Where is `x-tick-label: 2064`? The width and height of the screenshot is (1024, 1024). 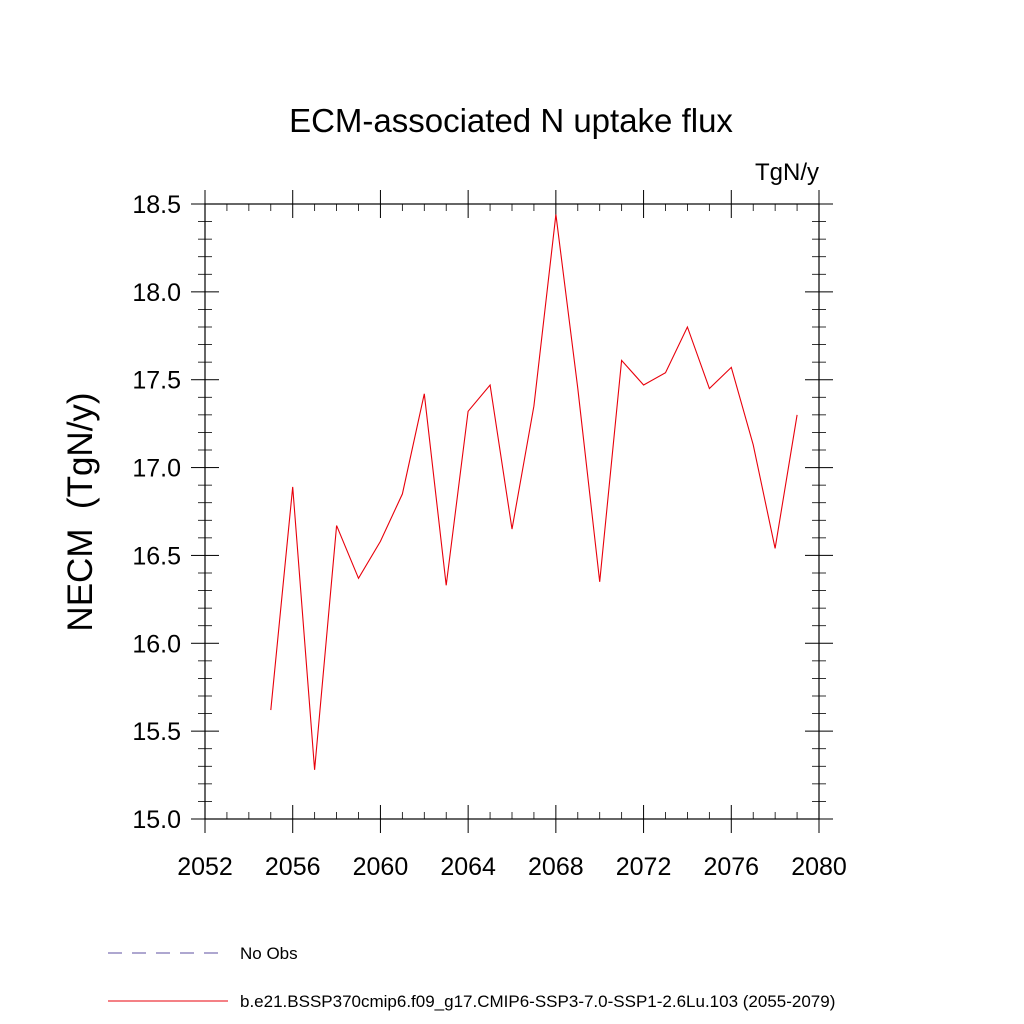
x-tick-label: 2064 is located at coordinates (468, 867).